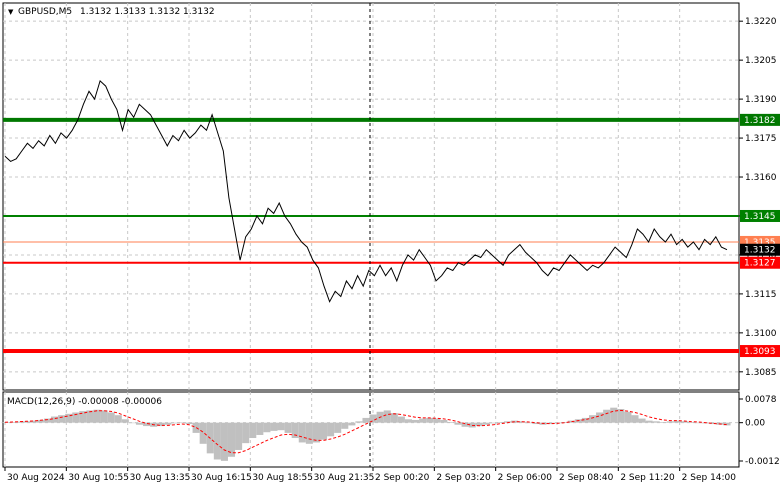 The width and height of the screenshot is (781, 493). Describe the element at coordinates (755, 424) in the screenshot. I see `macd-tick-label: 0.00` at that location.